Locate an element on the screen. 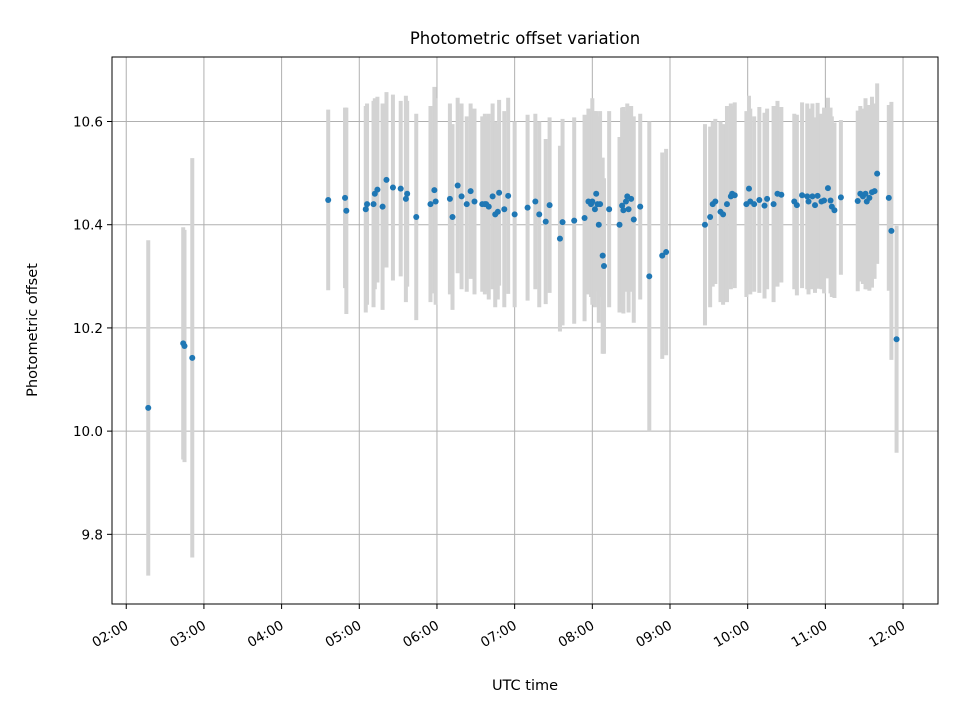  y-tick-label: 10.4 is located at coordinates (88, 226).